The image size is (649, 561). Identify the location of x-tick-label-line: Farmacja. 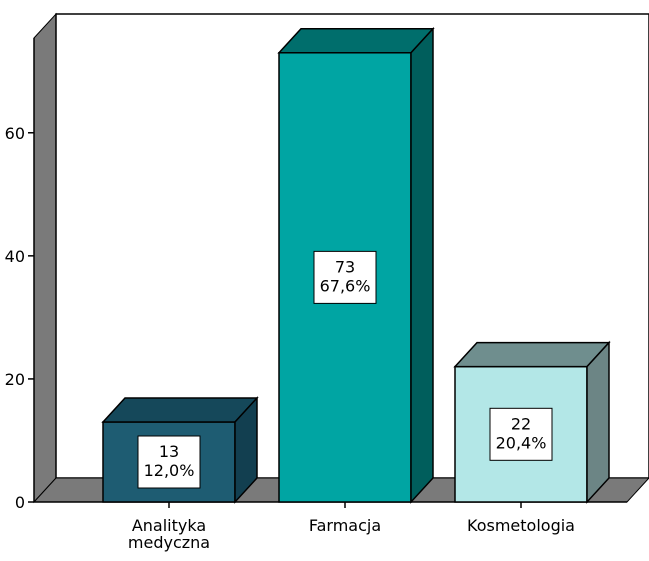
(345, 525).